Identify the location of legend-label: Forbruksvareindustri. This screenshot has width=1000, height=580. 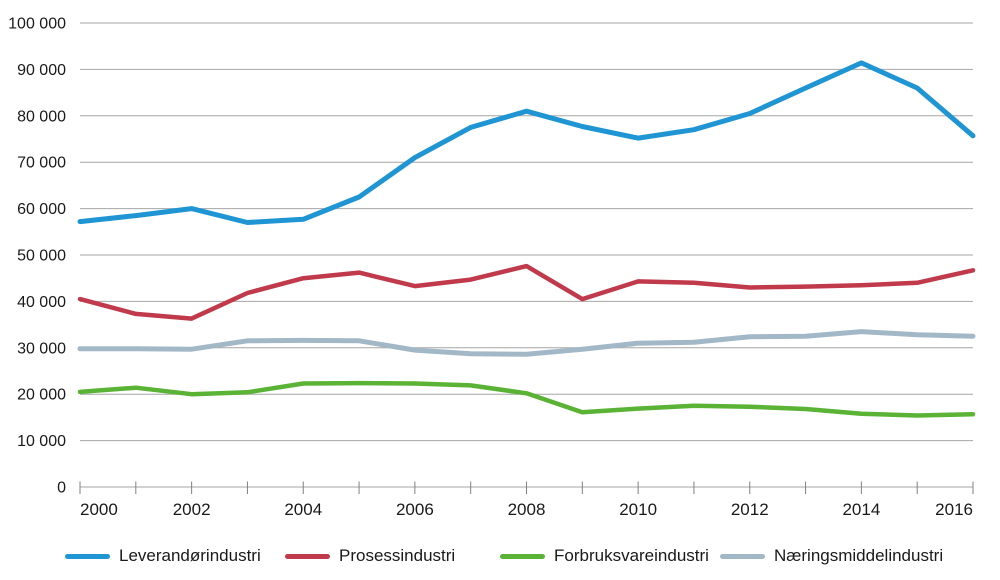
(631, 555).